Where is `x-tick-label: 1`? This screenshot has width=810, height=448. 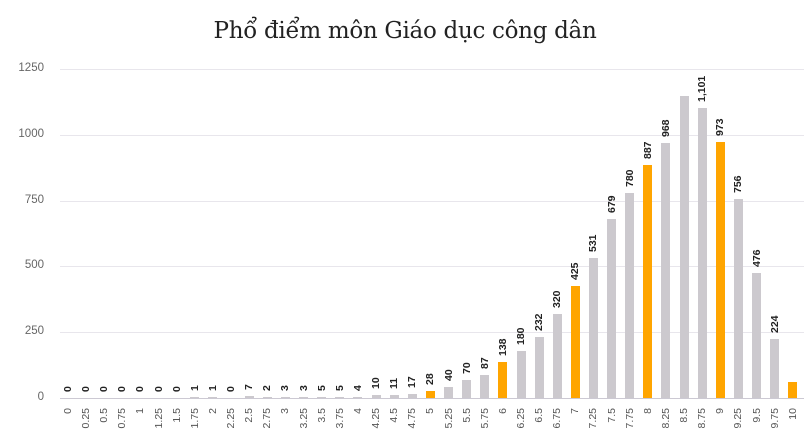
x-tick-label: 1 is located at coordinates (140, 411).